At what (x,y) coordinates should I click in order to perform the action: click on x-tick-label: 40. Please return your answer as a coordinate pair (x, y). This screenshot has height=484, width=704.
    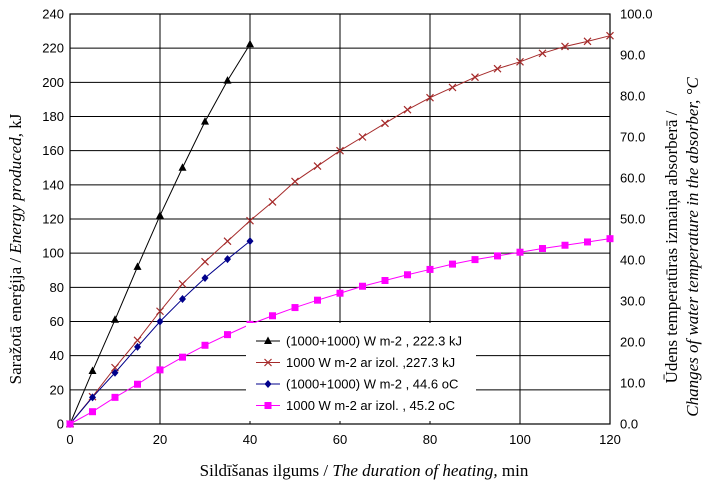
    Looking at the image, I should click on (250, 439).